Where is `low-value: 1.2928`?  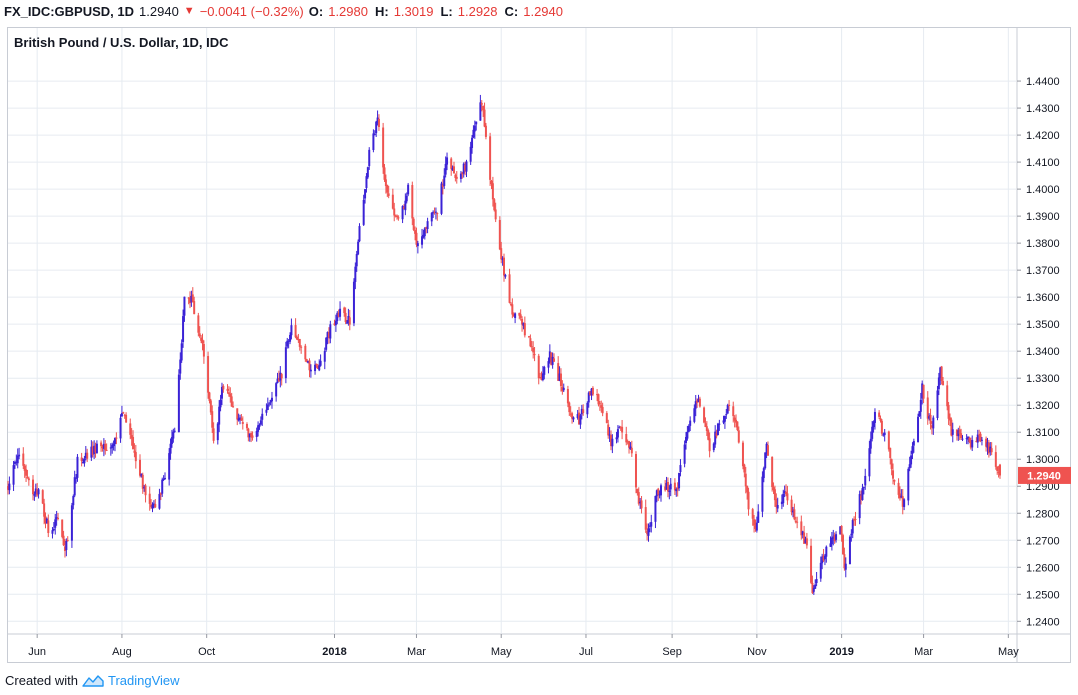
low-value: 1.2928 is located at coordinates (477, 11).